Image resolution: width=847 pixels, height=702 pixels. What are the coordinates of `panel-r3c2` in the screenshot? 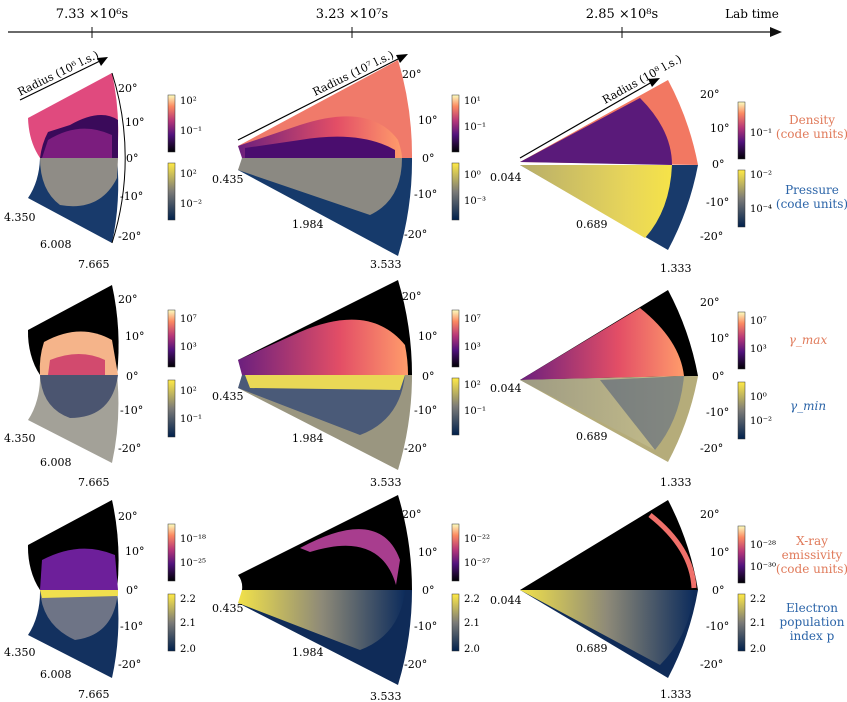 It's located at (325, 590).